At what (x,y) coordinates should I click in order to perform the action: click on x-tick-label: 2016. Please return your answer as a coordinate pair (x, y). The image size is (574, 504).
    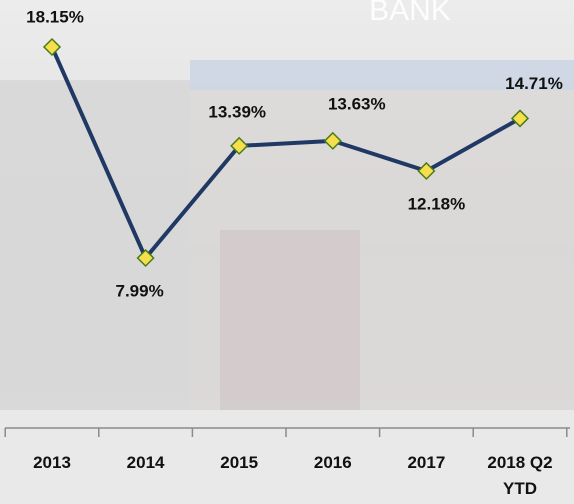
    Looking at the image, I should click on (332, 462).